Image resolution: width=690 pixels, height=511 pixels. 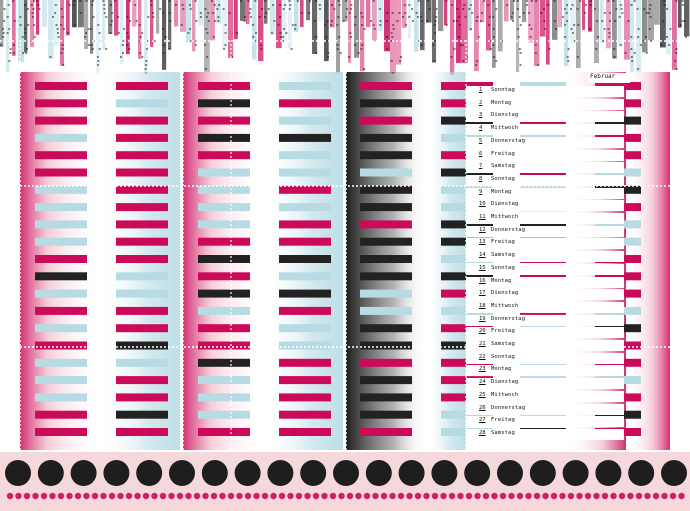 What do you see at coordinates (482, 432) in the screenshot?
I see `day-number: 28` at bounding box center [482, 432].